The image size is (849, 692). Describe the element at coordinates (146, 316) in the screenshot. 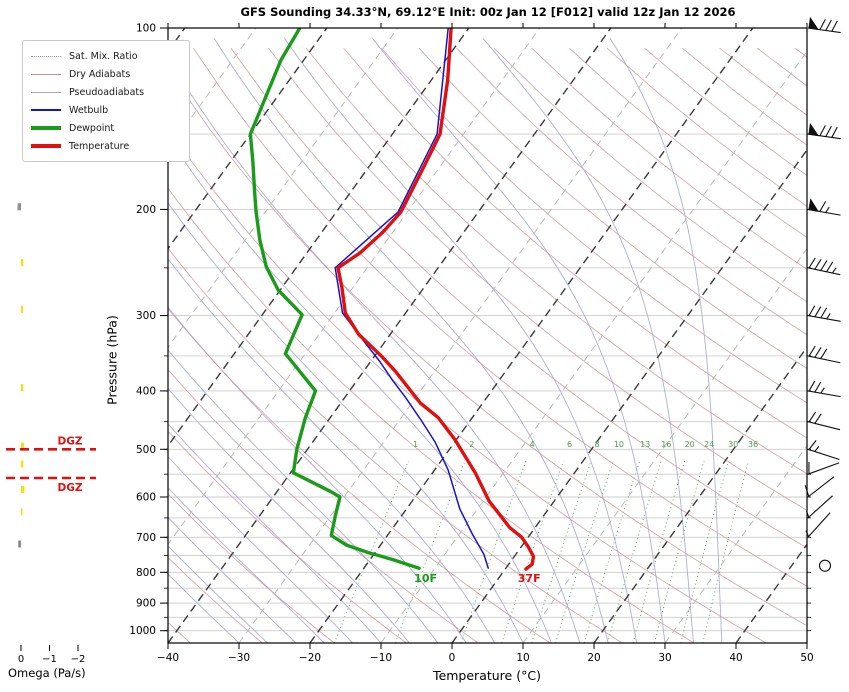

I see `pressure-tick-label: 300` at that location.